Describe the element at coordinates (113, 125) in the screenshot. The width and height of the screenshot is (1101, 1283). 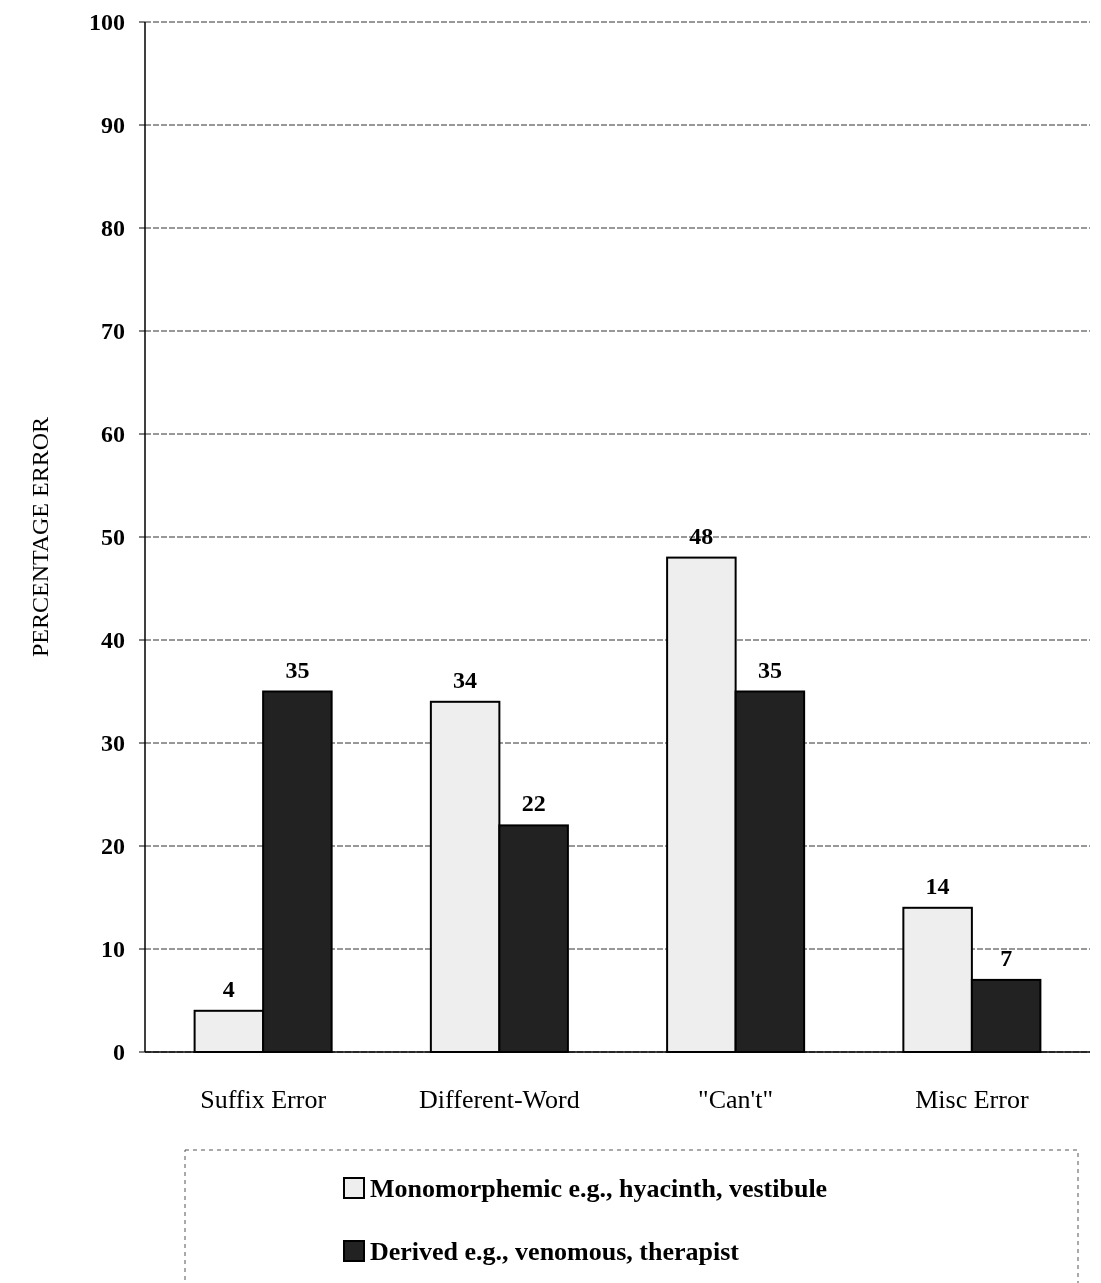
I see `y-tick-label: 90` at that location.